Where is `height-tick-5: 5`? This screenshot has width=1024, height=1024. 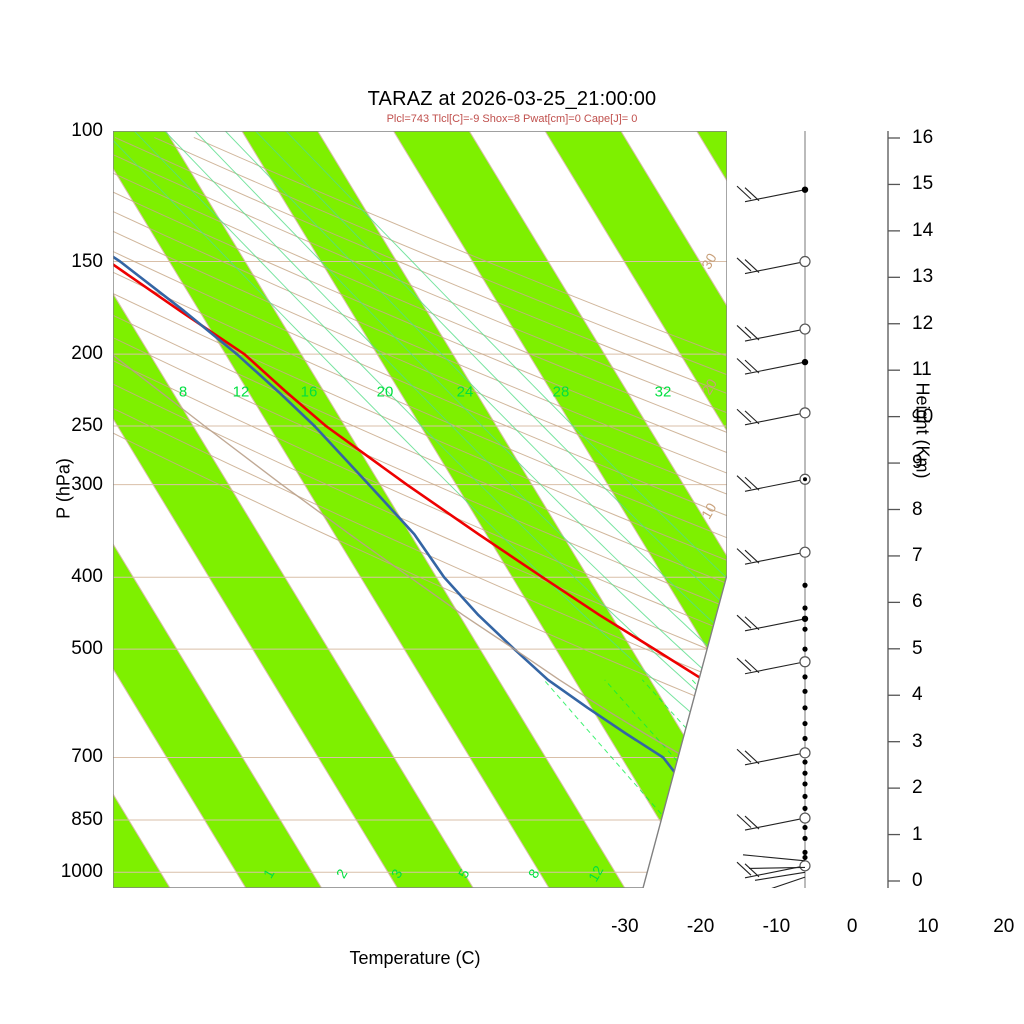 height-tick-5: 5 is located at coordinates (917, 648).